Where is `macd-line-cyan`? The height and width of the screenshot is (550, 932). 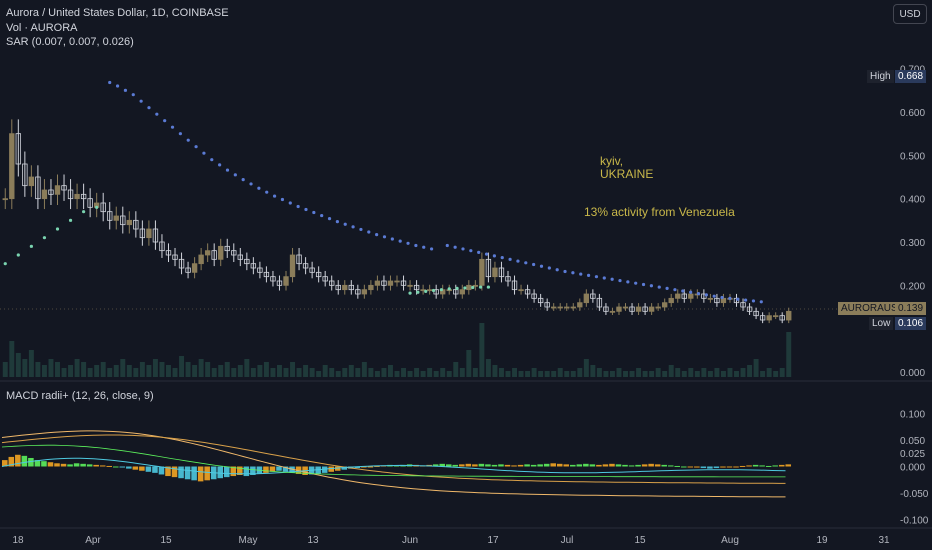
macd-line-cyan is located at coordinates (393, 466).